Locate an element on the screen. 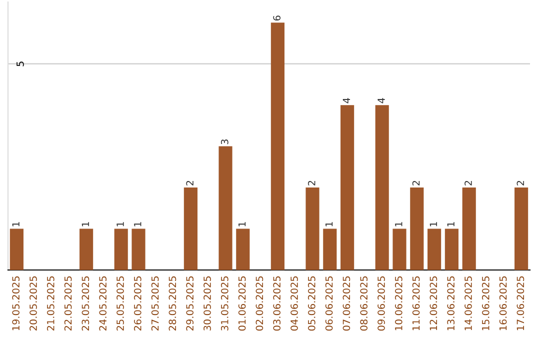  y-tick-label: 5 is located at coordinates (20, 64).